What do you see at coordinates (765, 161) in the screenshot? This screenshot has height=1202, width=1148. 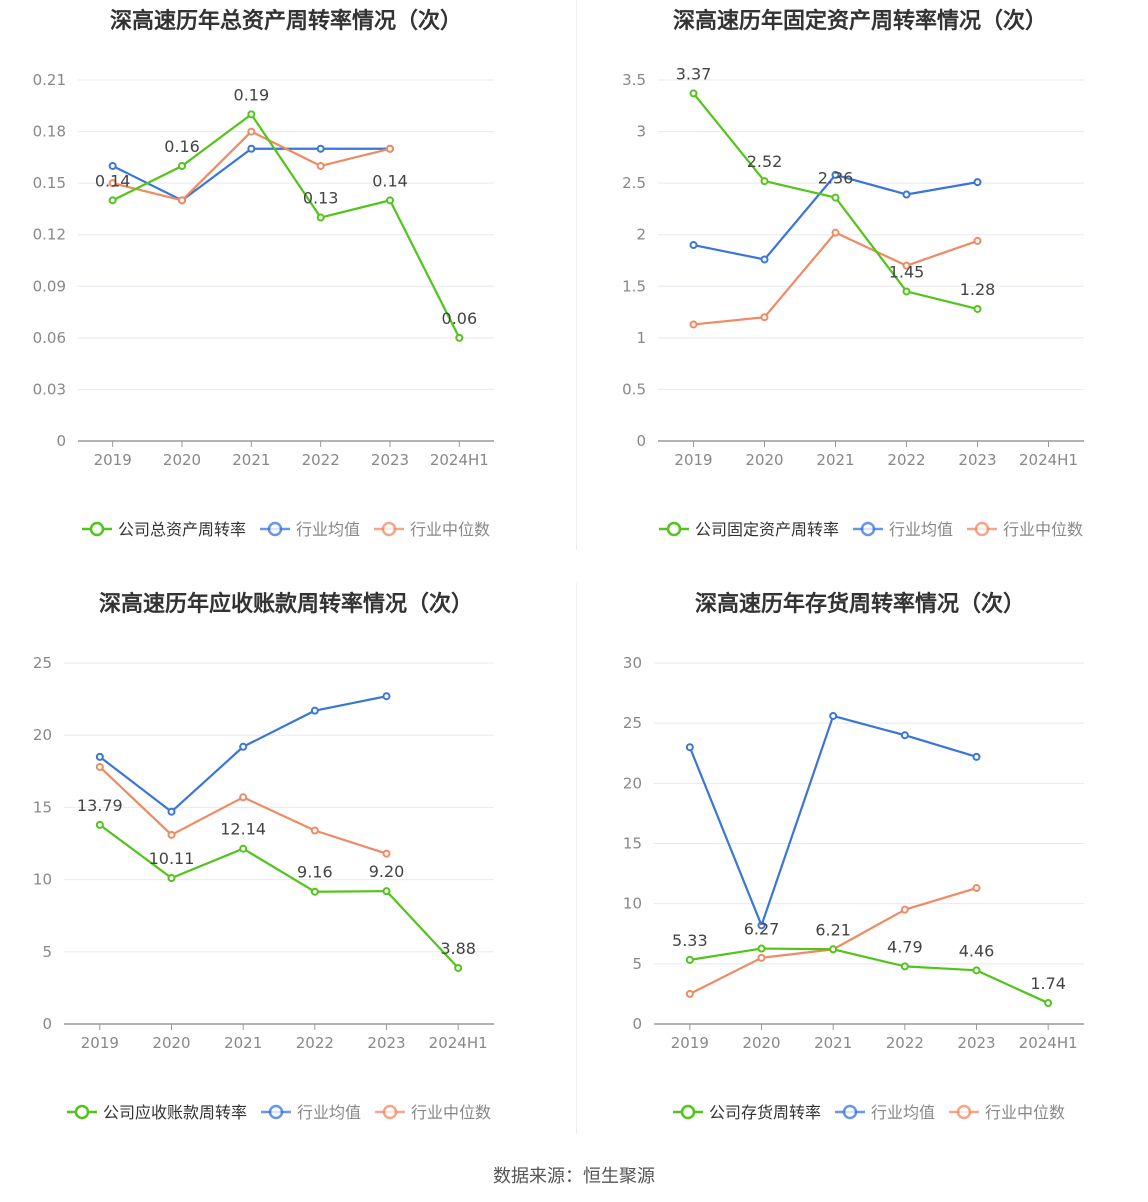 I see `data-label: 2.52` at bounding box center [765, 161].